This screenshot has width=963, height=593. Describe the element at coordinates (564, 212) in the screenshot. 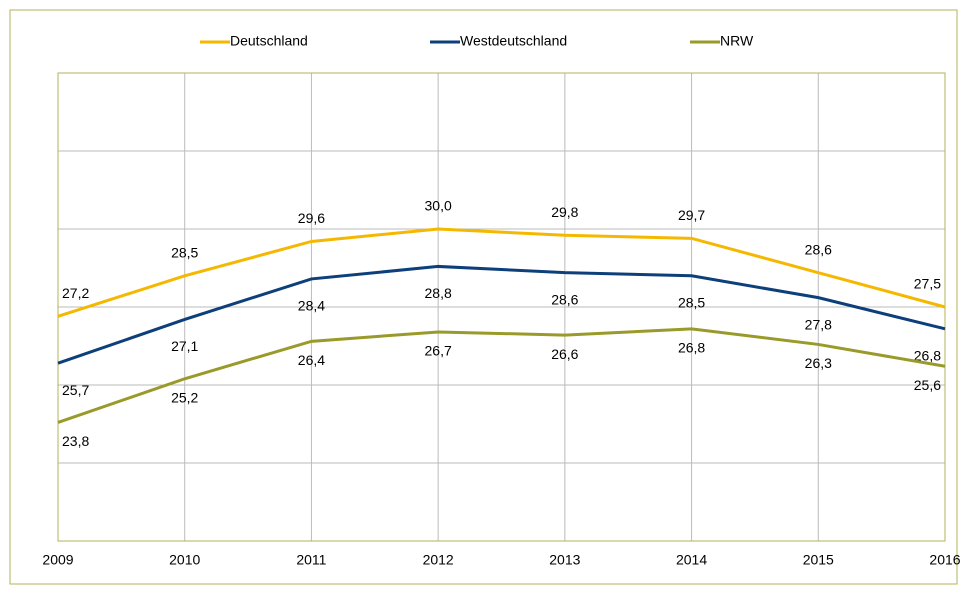

I see `data-label: 29,8` at that location.